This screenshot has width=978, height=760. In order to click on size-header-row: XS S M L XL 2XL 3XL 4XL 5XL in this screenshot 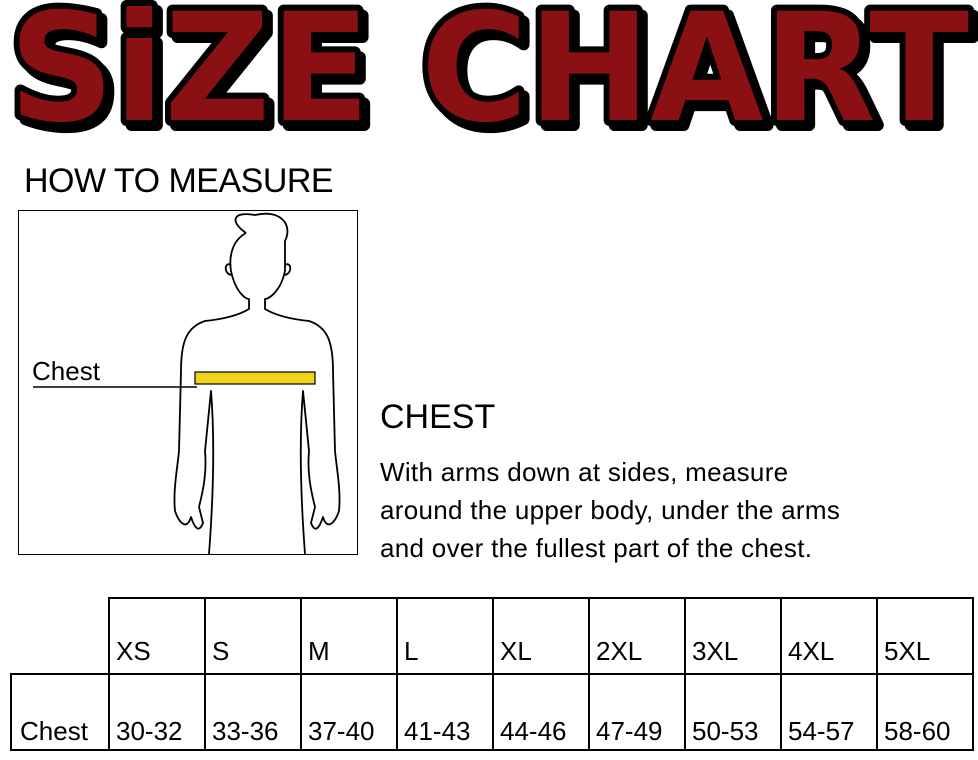, I will do `click(492, 636)`.